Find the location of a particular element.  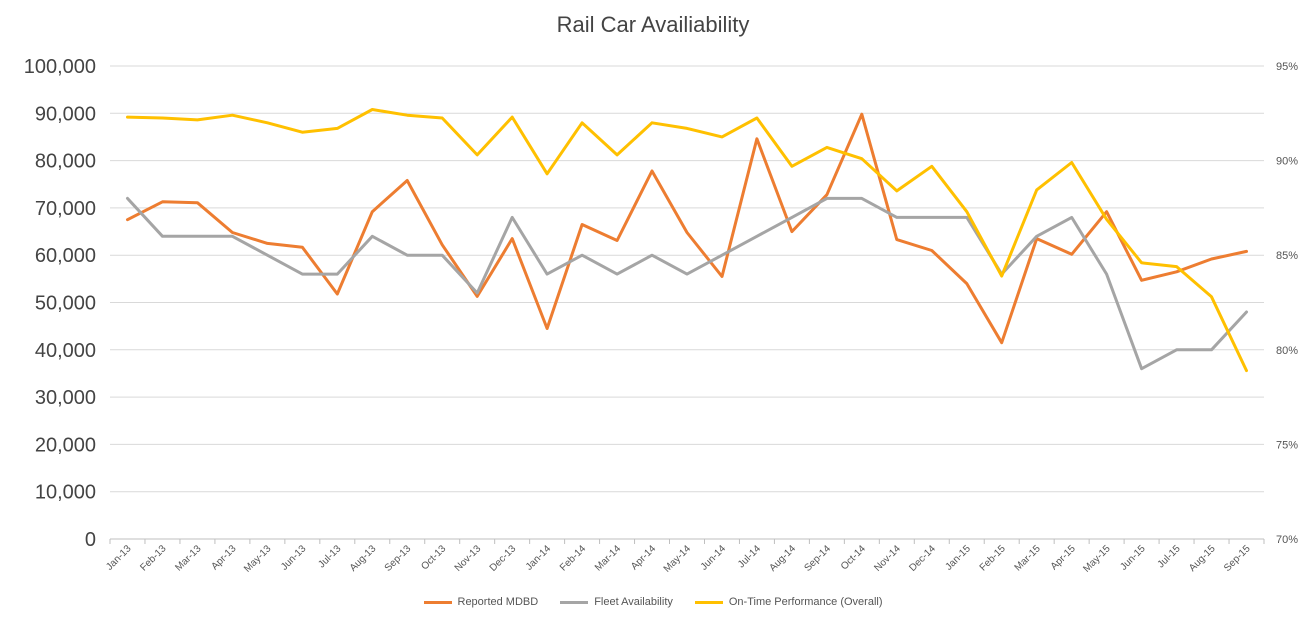

x-tick-label: Jun-15 is located at coordinates (1133, 558).